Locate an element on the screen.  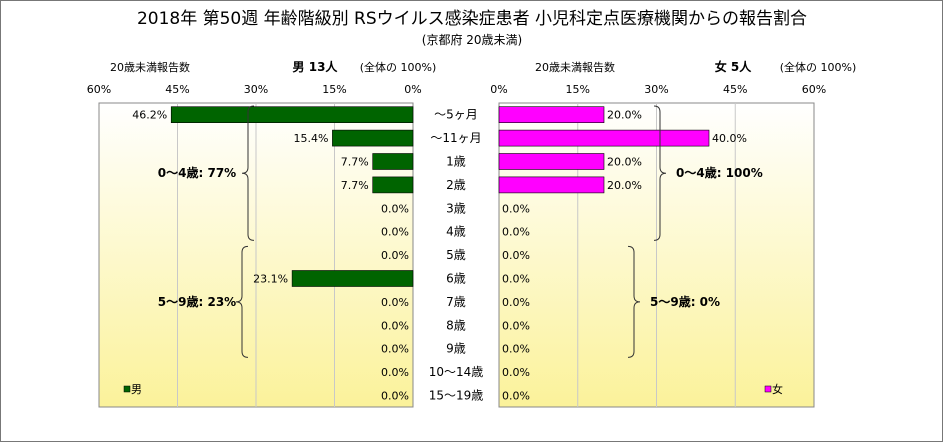
age-category-label: 5歳 is located at coordinates (456, 255).